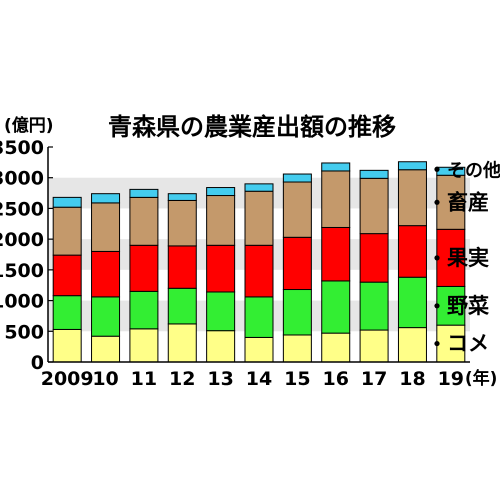  Describe the element at coordinates (481, 378) in the screenshot. I see `x-axis-unit: (年)` at that location.